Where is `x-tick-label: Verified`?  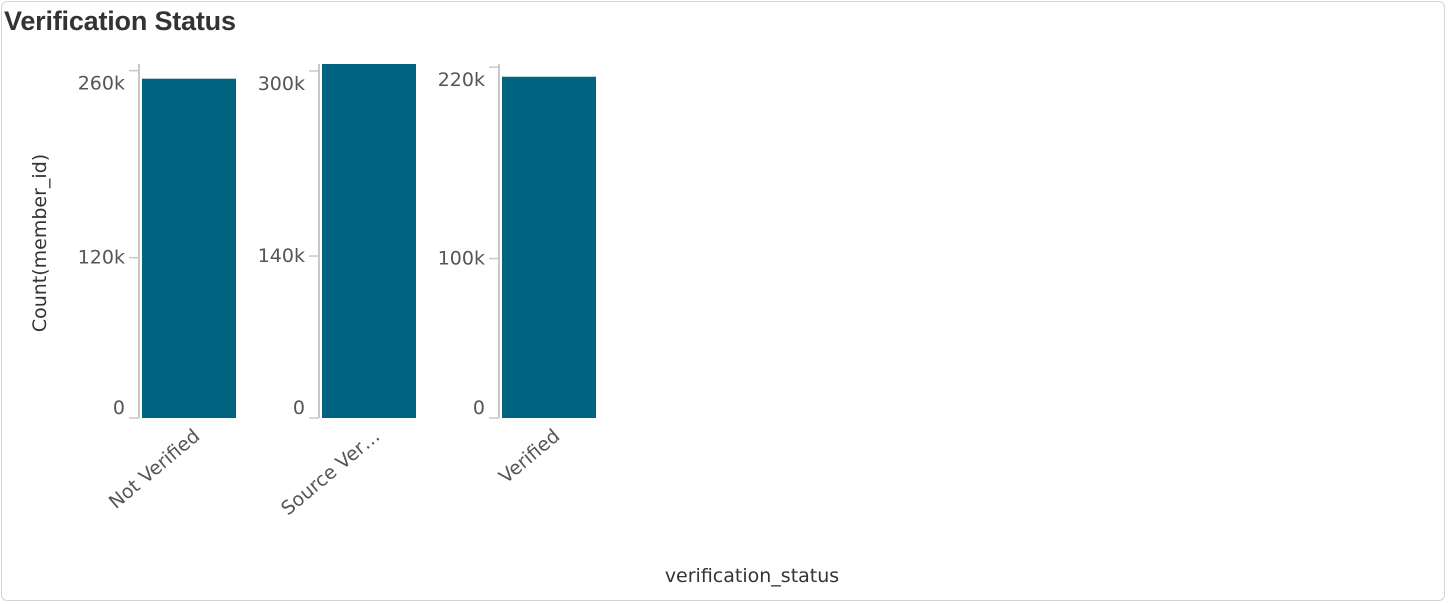
x-tick-label: Verified is located at coordinates (529, 456).